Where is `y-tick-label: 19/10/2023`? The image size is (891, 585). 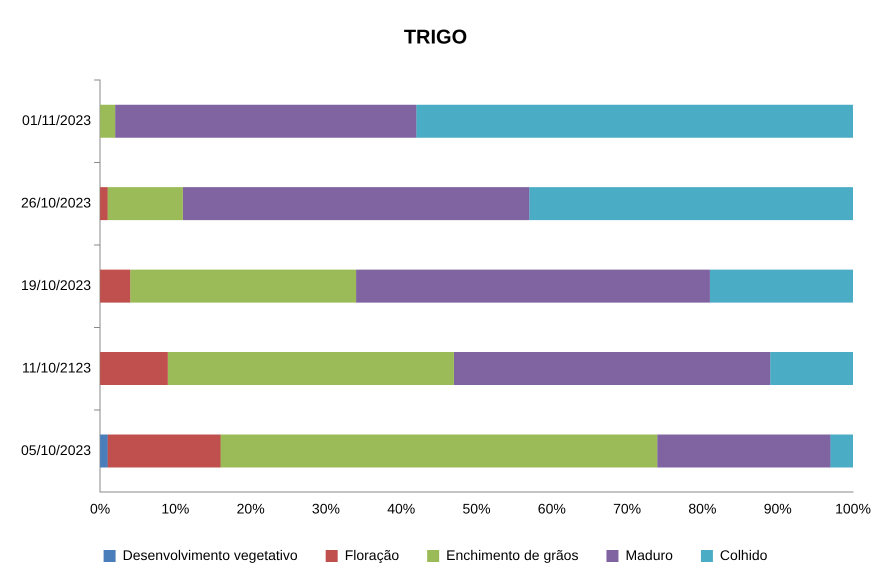
y-tick-label: 19/10/2023 is located at coordinates (56, 284).